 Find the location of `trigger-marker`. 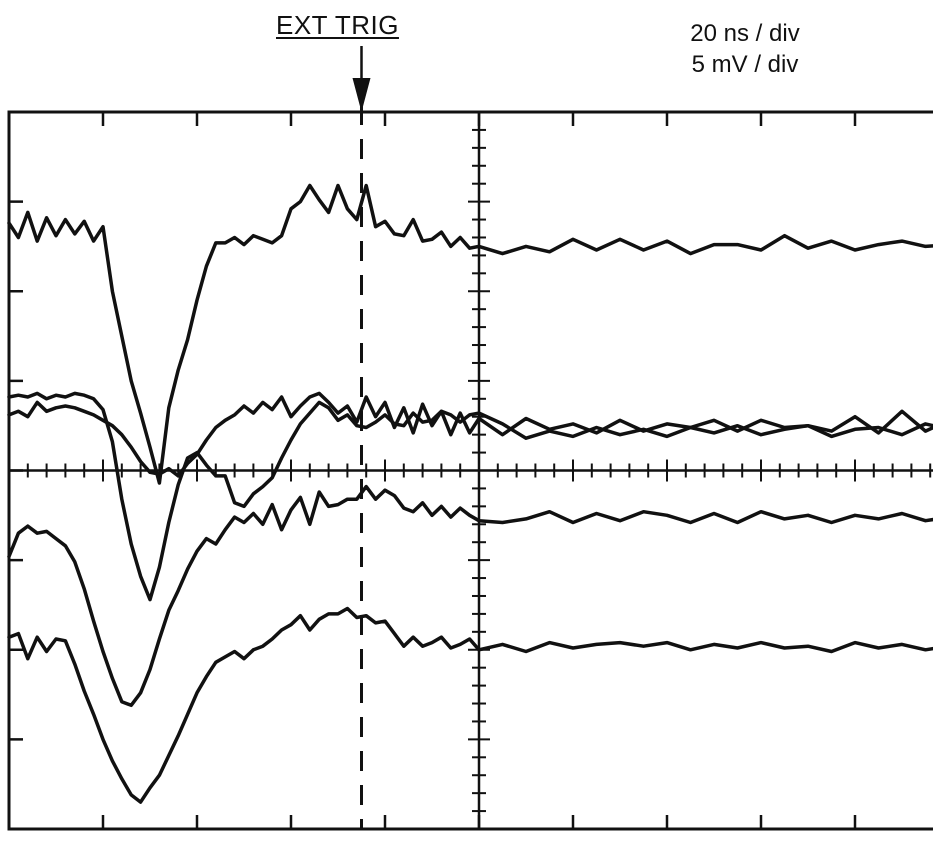

trigger-marker is located at coordinates (361, 437).